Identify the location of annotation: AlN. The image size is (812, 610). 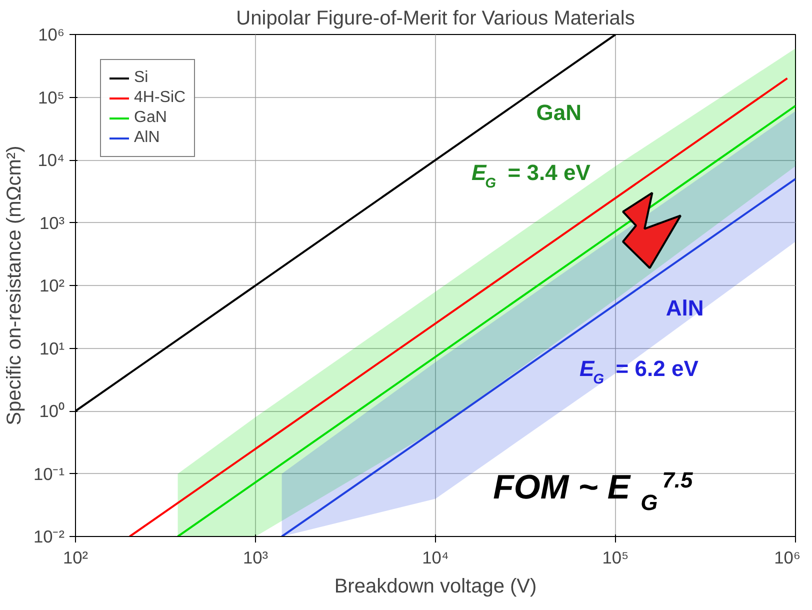
(685, 308).